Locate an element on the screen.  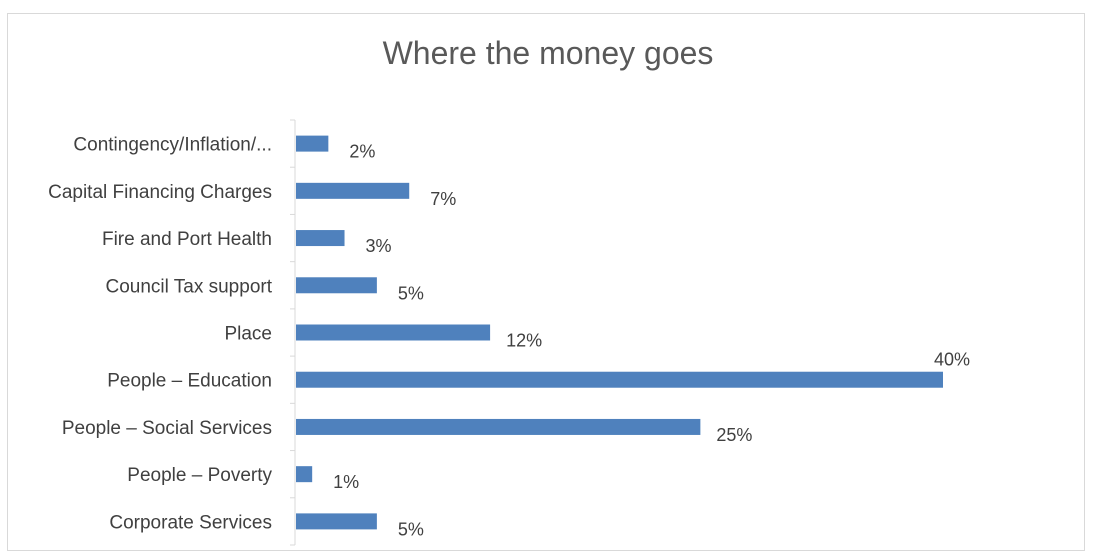
category-label: Place is located at coordinates (248, 334).